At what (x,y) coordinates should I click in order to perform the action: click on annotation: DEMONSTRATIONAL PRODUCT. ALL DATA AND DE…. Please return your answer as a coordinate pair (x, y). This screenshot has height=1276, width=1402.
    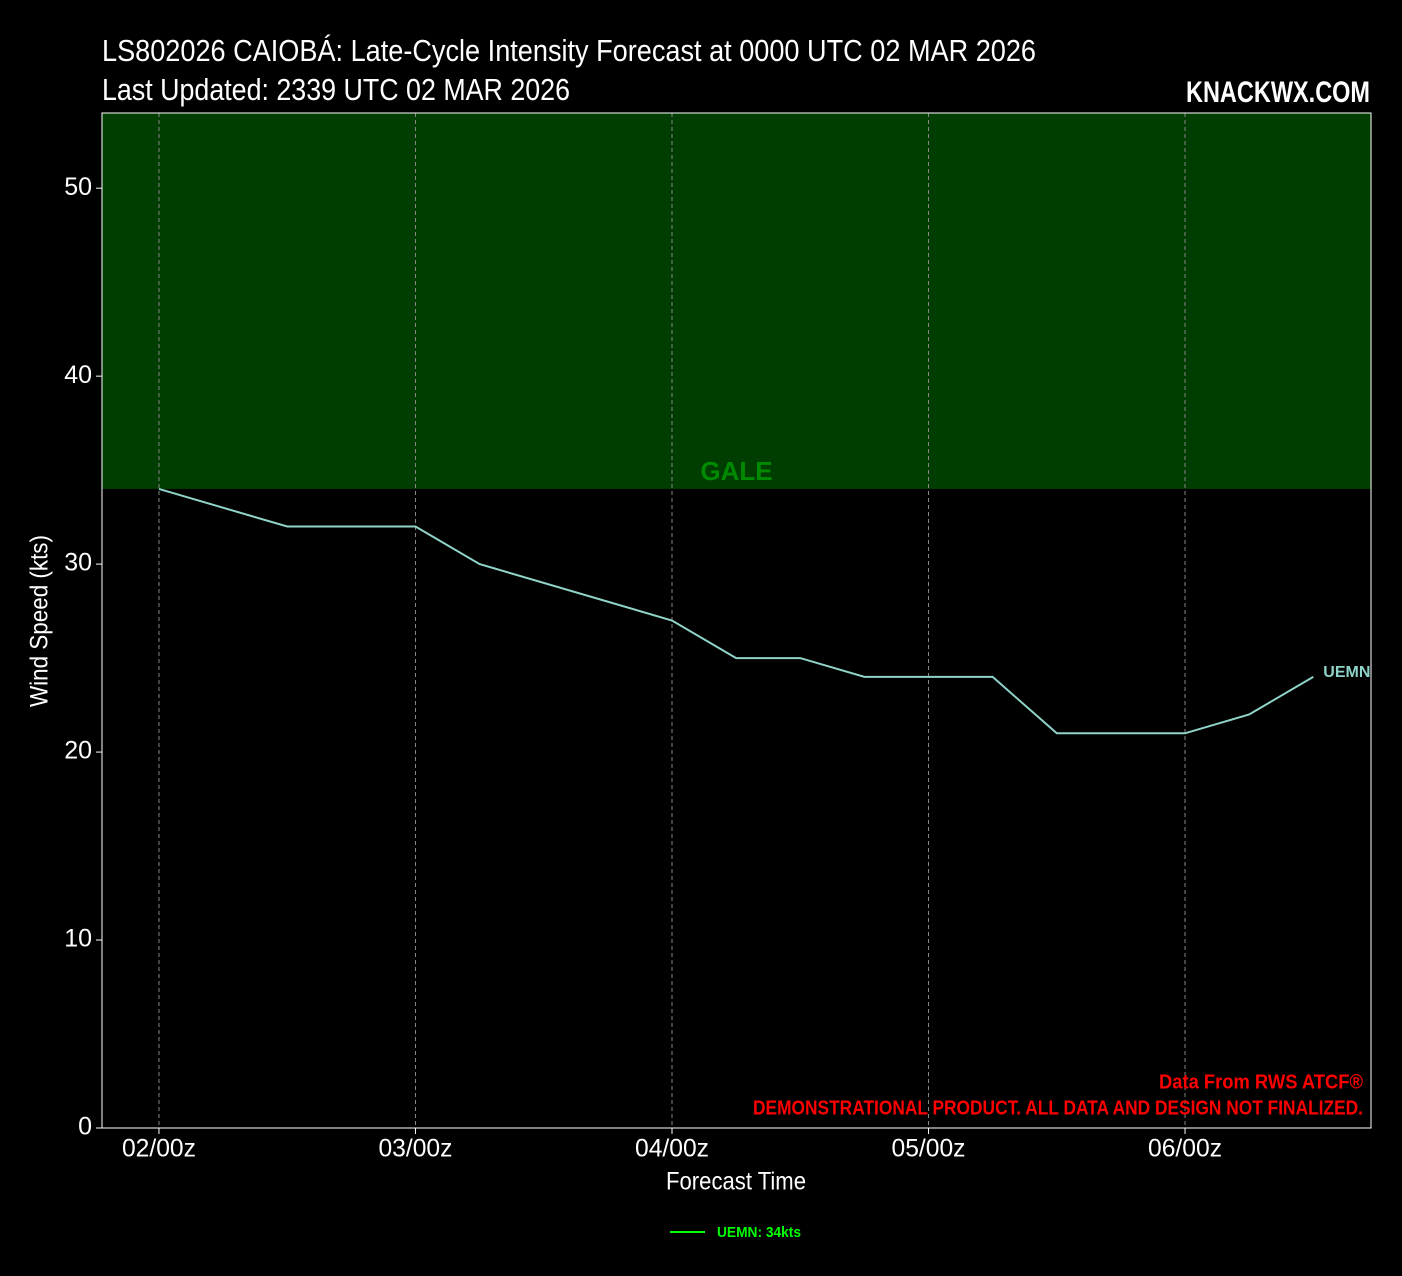
    Looking at the image, I should click on (1058, 1108).